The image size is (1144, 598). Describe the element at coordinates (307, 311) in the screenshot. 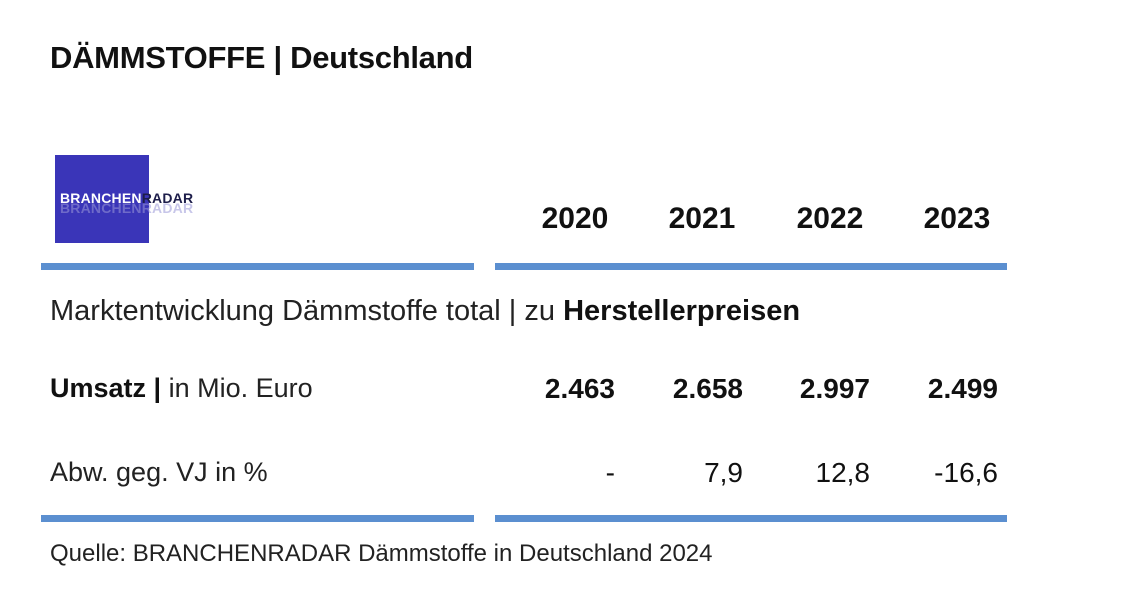

I see `subtitle-regular: Marktentwicklung Dämmstoffe total | zu` at that location.